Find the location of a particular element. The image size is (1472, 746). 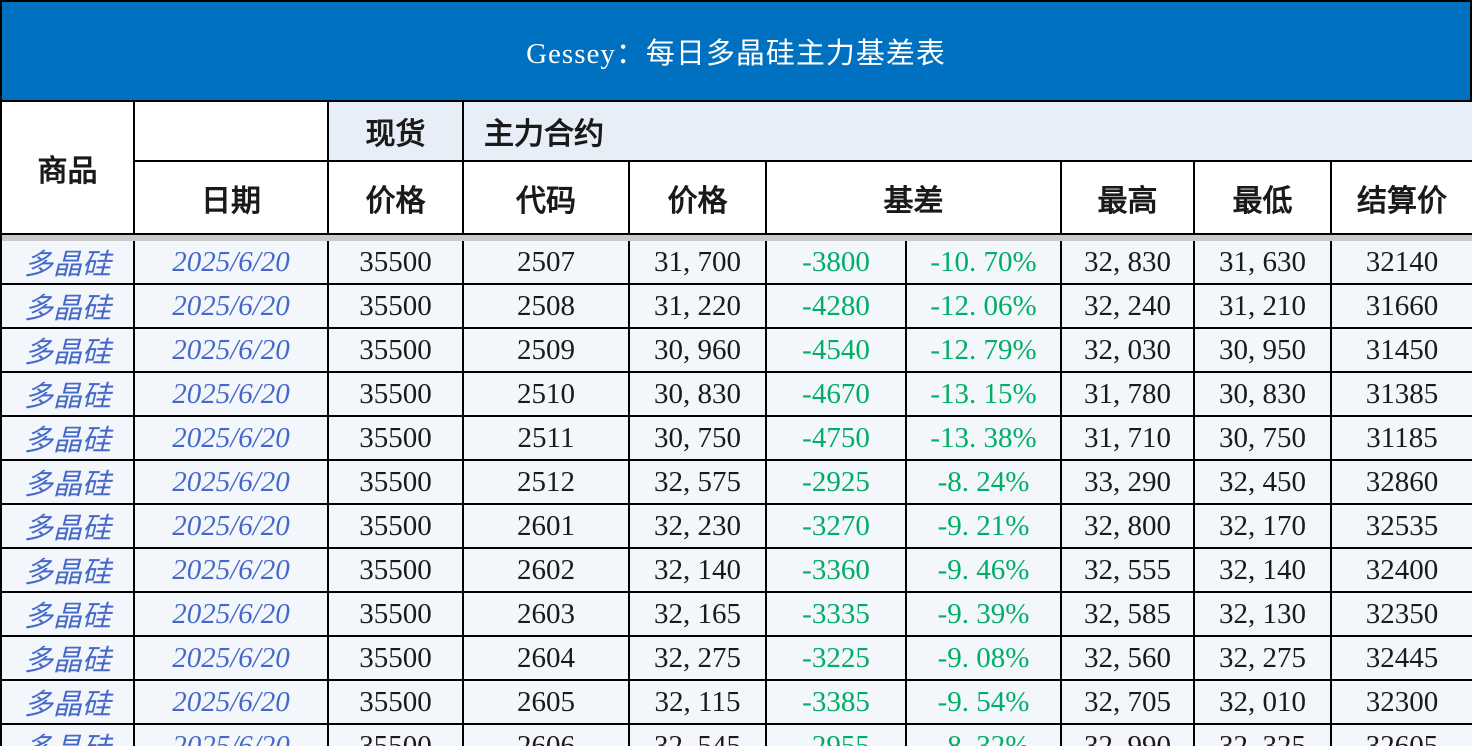

cell-basis: -4540 is located at coordinates (836, 350).